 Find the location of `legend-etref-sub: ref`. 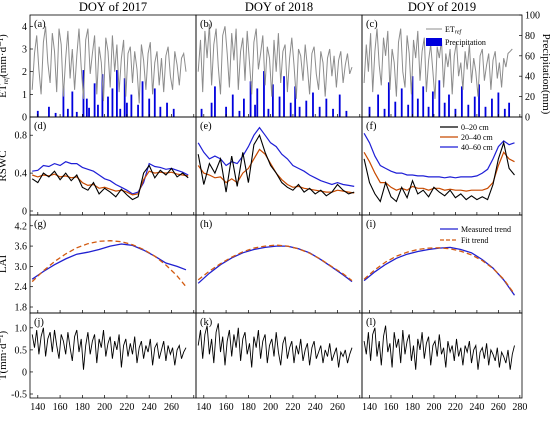

legend-etref-sub: ref is located at coordinates (459, 32).